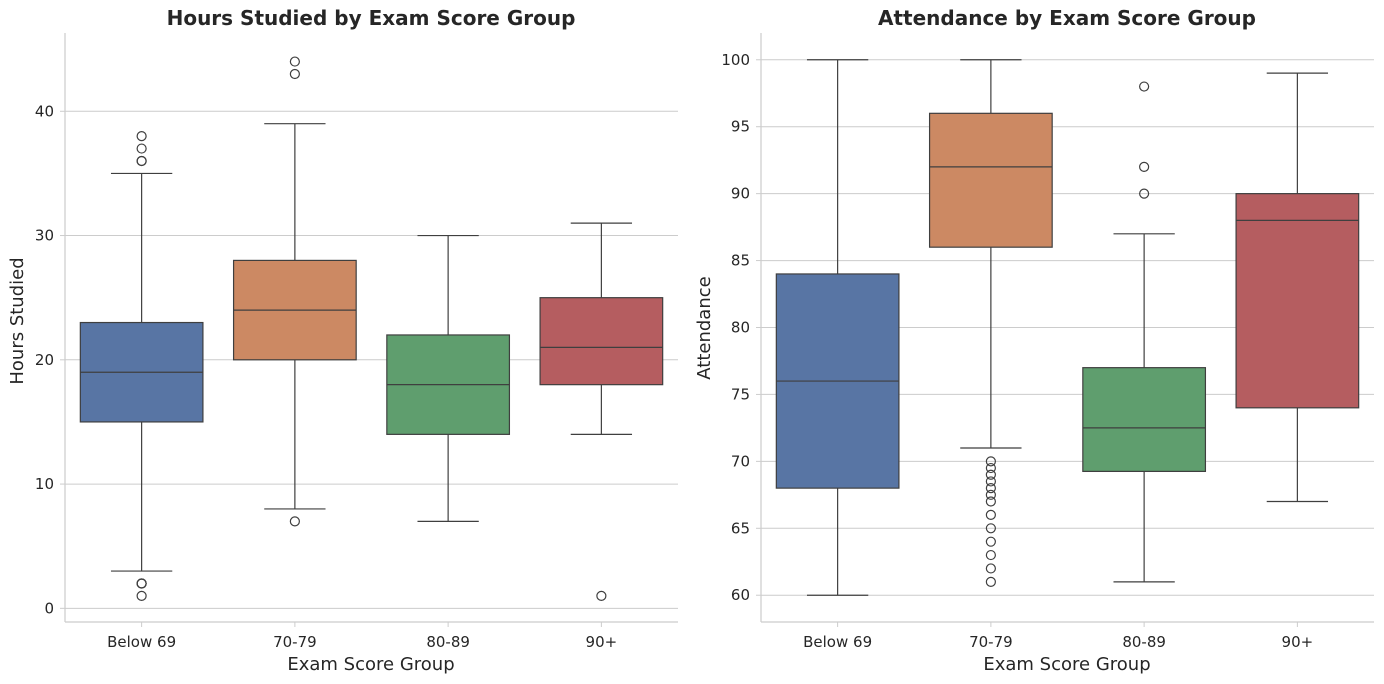 This screenshot has height=684, width=1384. I want to click on y-tick-label: 10, so click(44, 484).